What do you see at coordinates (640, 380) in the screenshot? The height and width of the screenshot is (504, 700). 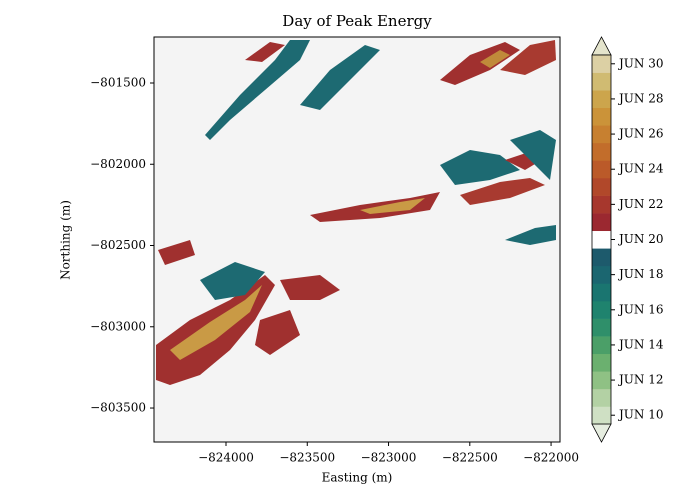 I see `colorbar-tick-label: JUN 12` at bounding box center [640, 380].